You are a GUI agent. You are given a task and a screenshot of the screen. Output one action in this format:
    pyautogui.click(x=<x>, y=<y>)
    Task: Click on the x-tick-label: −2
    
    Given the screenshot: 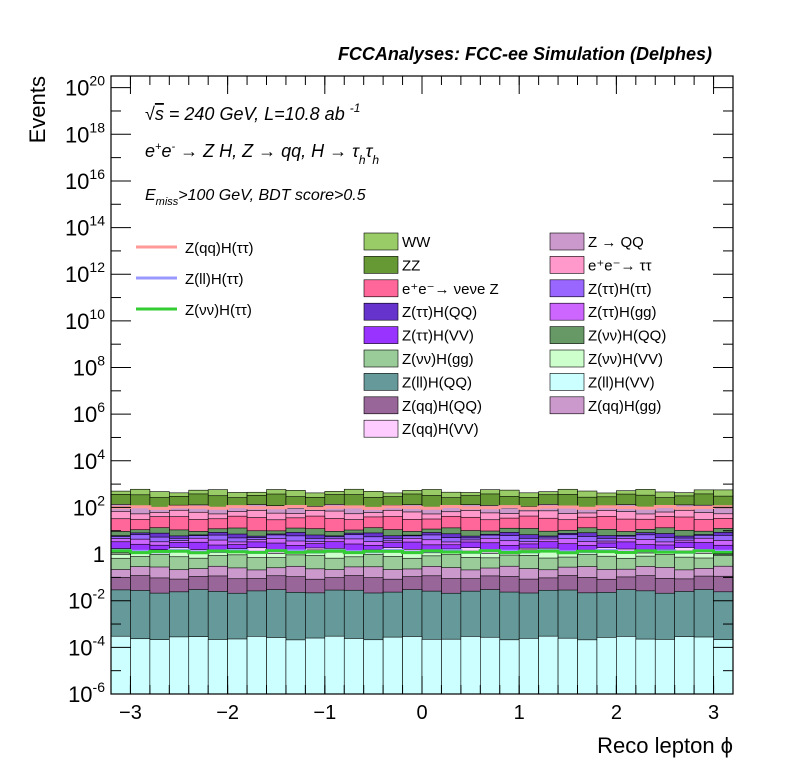 What is the action you would take?
    pyautogui.click(x=227, y=713)
    